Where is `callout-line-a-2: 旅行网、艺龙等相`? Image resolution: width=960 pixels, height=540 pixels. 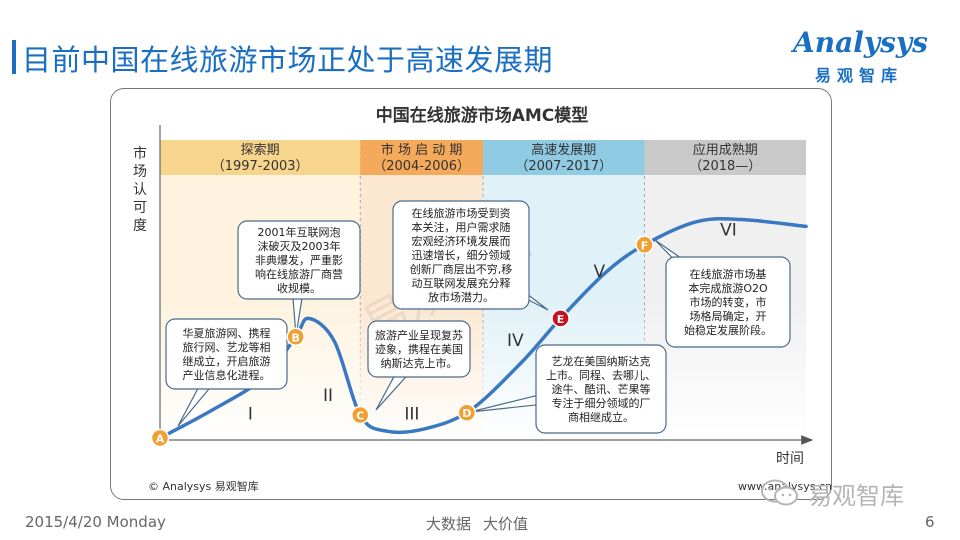 callout-line-a-2: 旅行网、艺龙等相 is located at coordinates (227, 347).